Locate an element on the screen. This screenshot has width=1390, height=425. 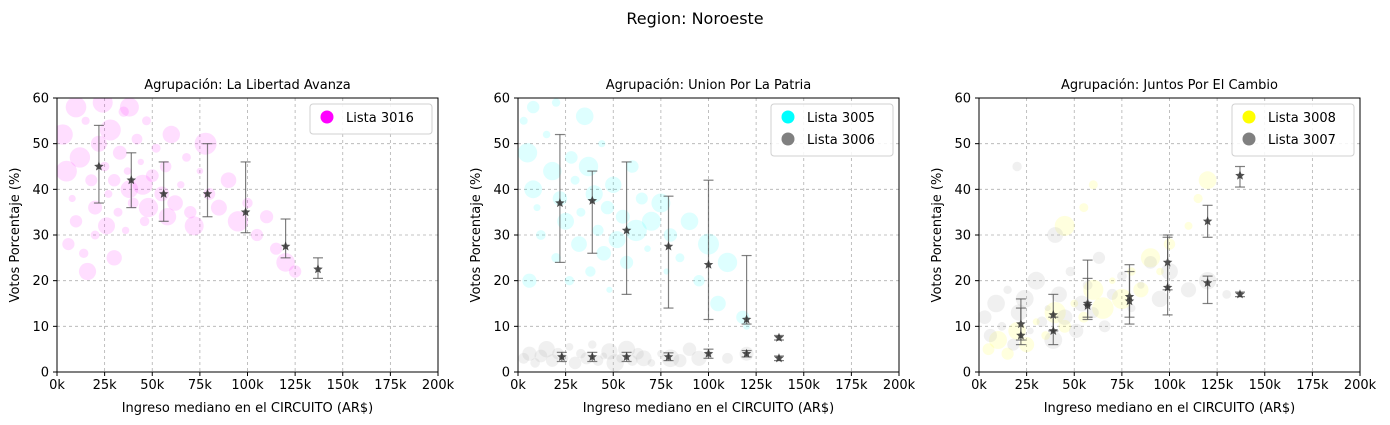
chart-title: Agrupación: Juntos Por El Cambio is located at coordinates (1169, 85).